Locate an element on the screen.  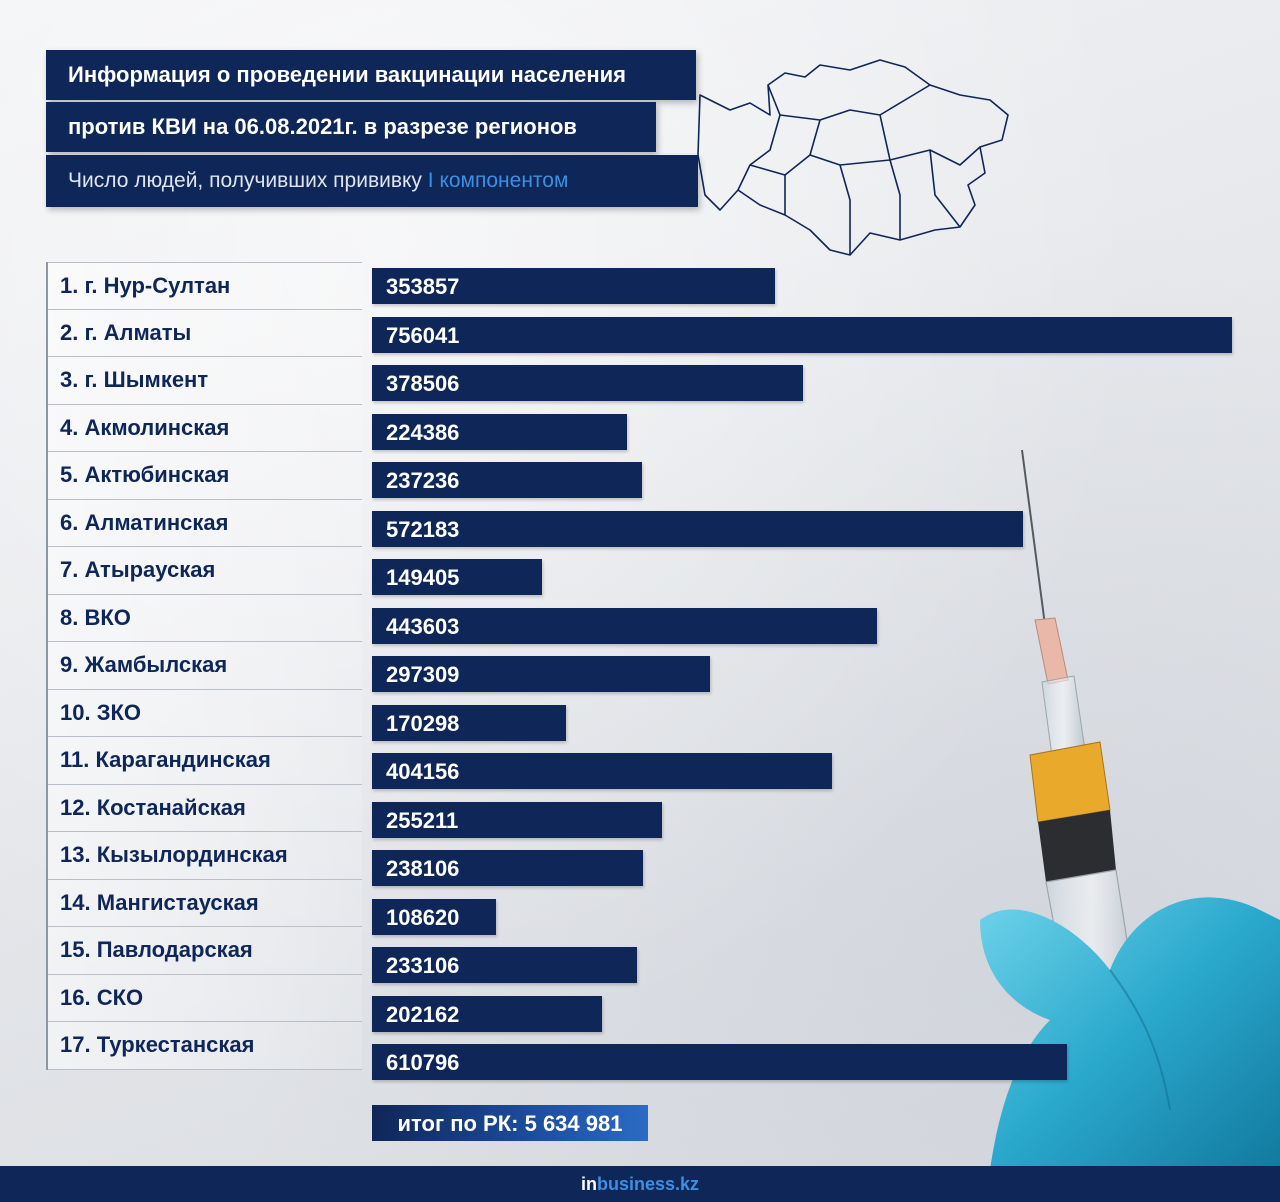
region-label: 17. Туркестанская is located at coordinates (205, 1046).